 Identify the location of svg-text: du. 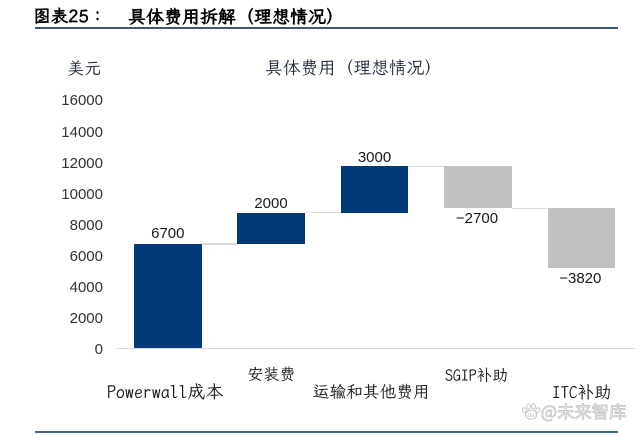
(531, 416).